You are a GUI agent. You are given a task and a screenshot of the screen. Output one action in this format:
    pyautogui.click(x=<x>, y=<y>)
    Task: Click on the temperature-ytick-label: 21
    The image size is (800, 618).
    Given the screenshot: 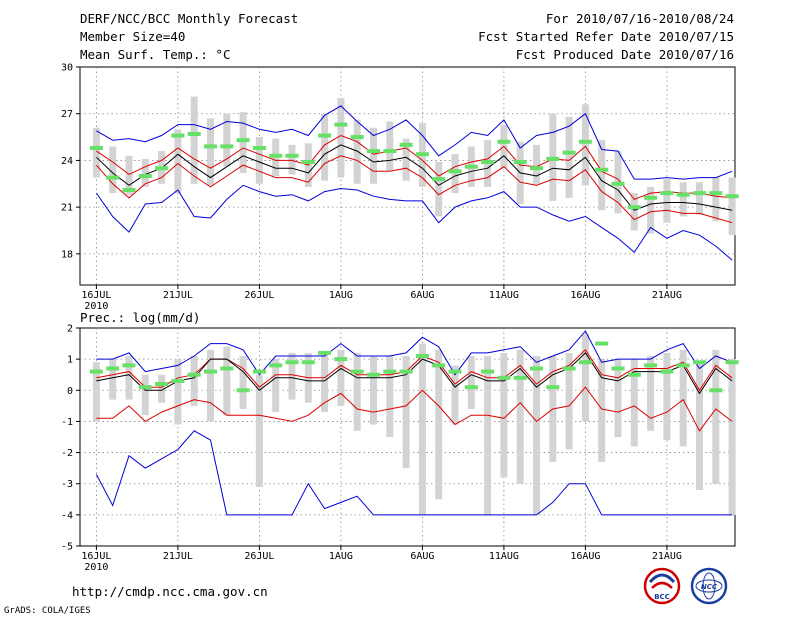 What is the action you would take?
    pyautogui.click(x=67, y=208)
    